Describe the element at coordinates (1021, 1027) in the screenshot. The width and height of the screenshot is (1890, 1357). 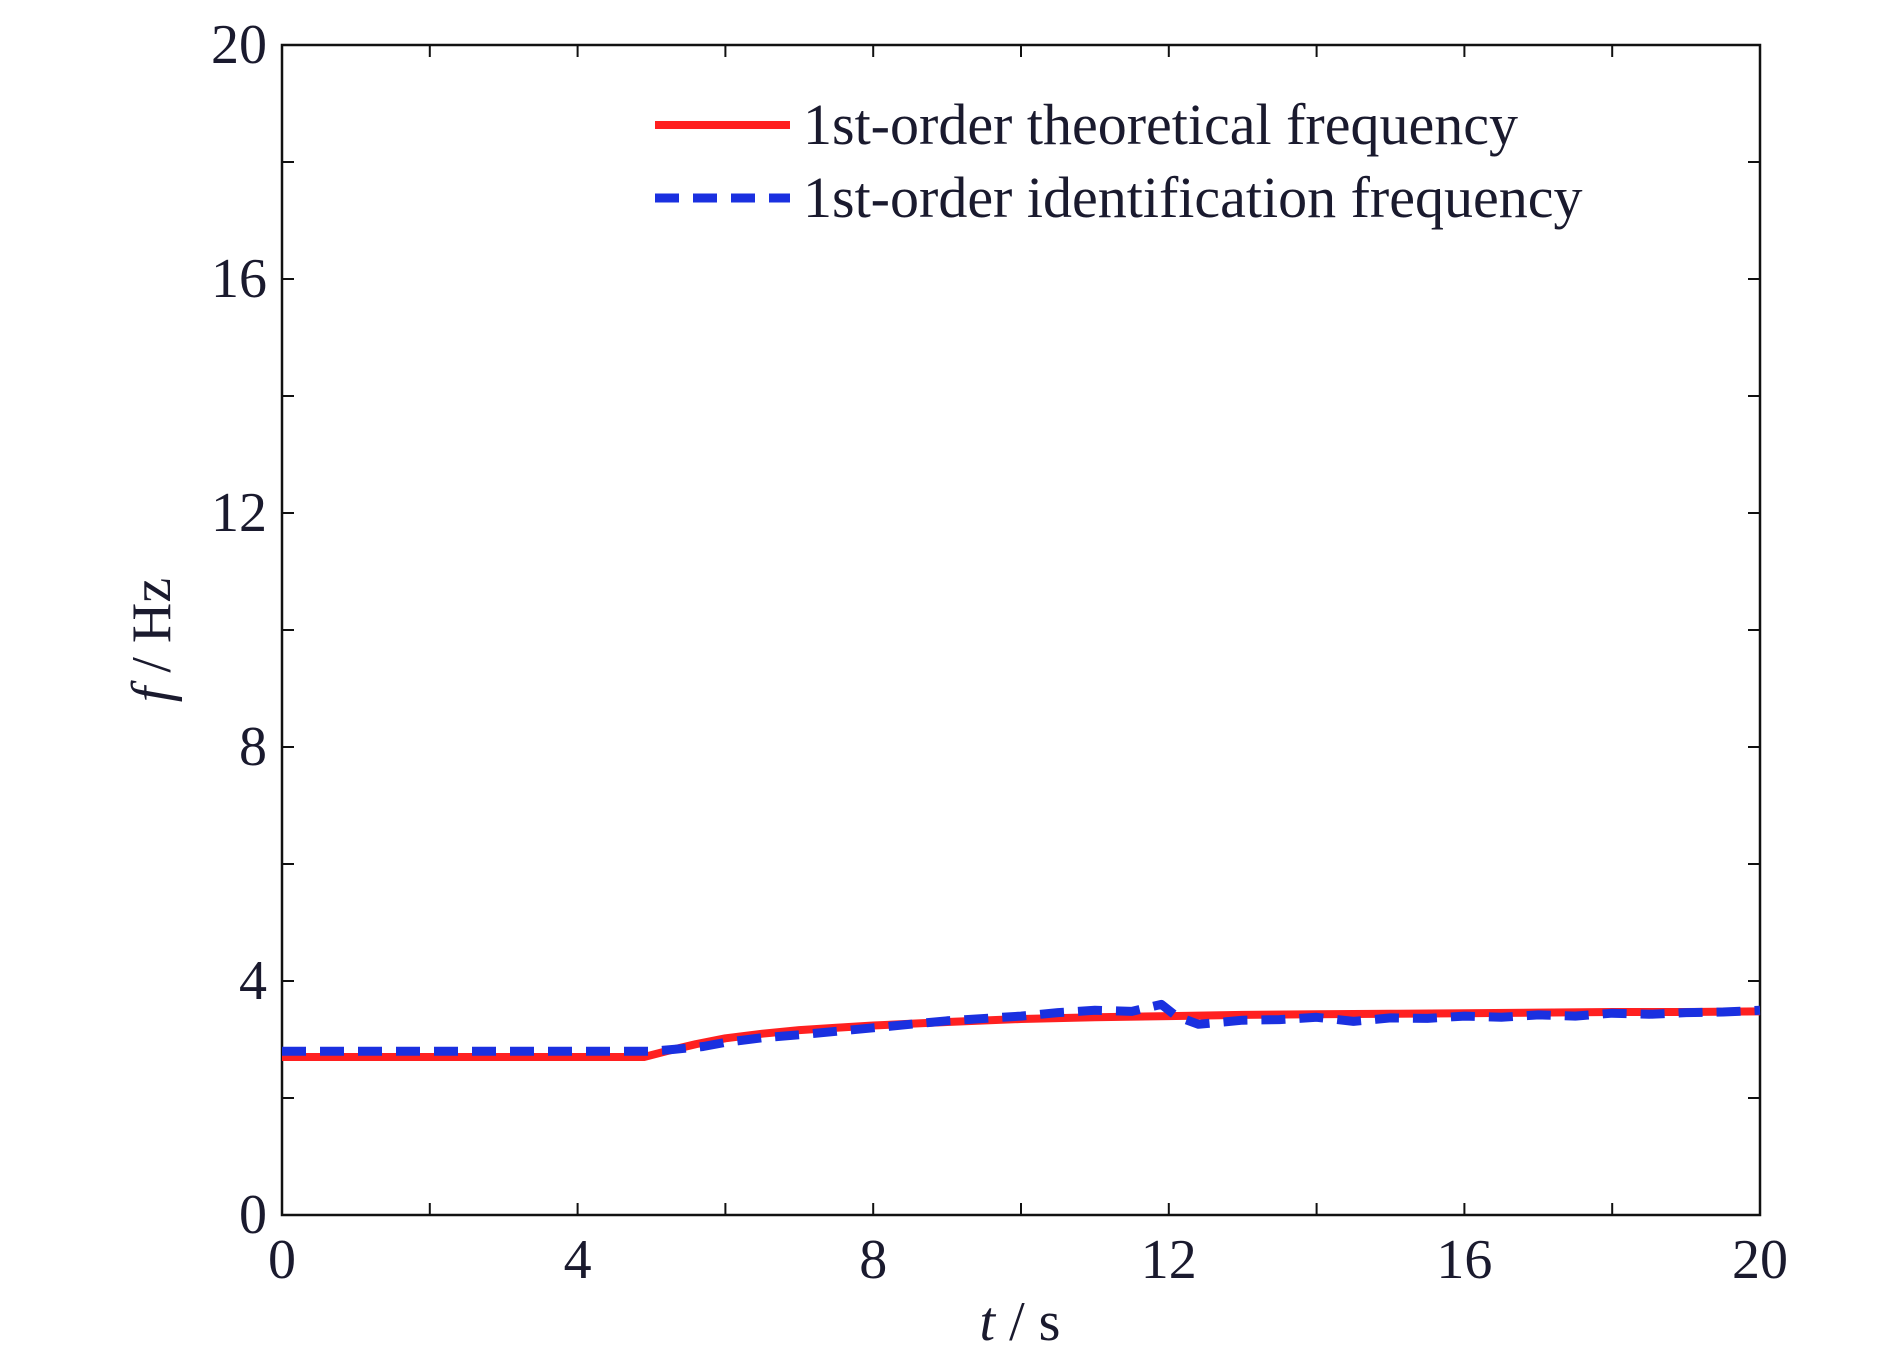
I see `series-line-identification` at that location.